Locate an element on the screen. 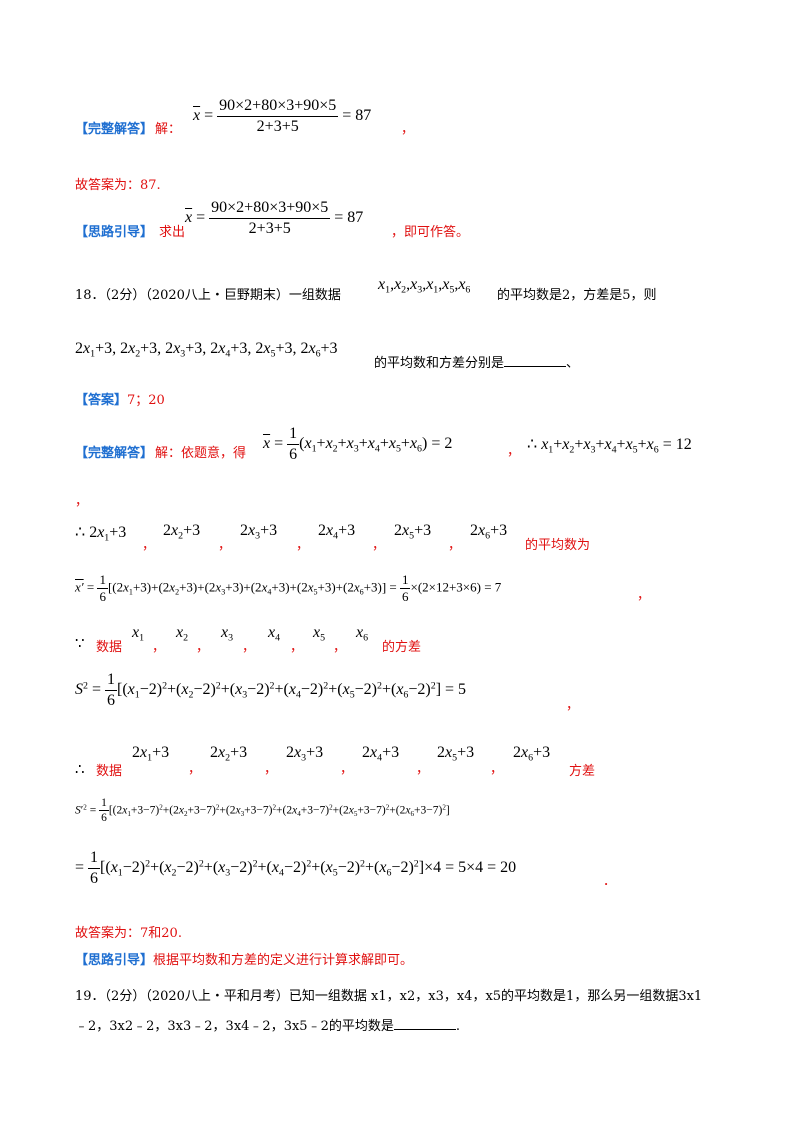  q18-answer-row: 【答案】7；20 is located at coordinates (120, 398).